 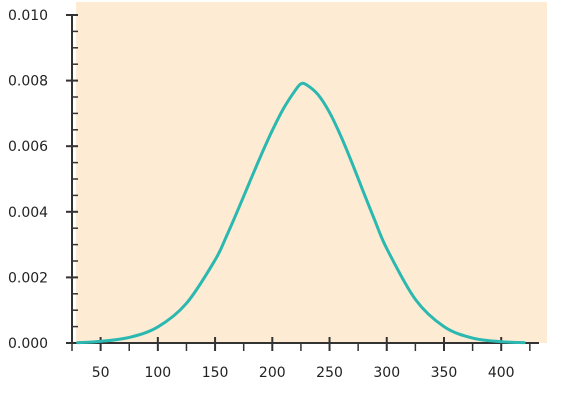 I want to click on x-tick-label: 50, so click(x=101, y=373).